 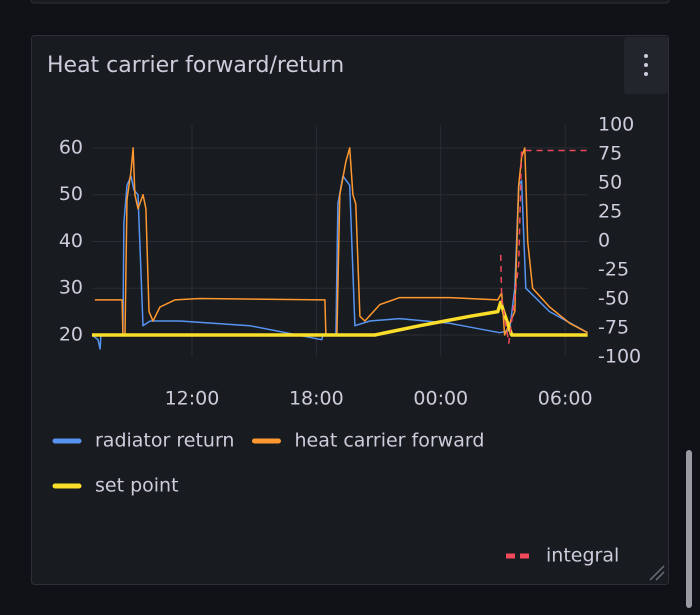 What do you see at coordinates (613, 270) in the screenshot?
I see `y2-tick-label: -25` at bounding box center [613, 270].